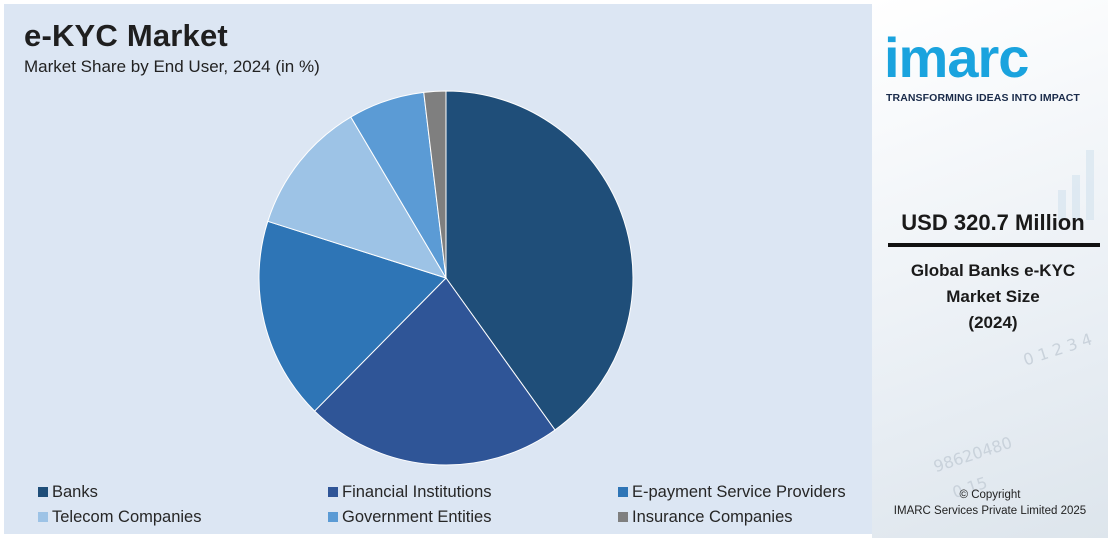  Describe the element at coordinates (435, 184) in the screenshot. I see `pie-slice-insurance-companies` at that location.